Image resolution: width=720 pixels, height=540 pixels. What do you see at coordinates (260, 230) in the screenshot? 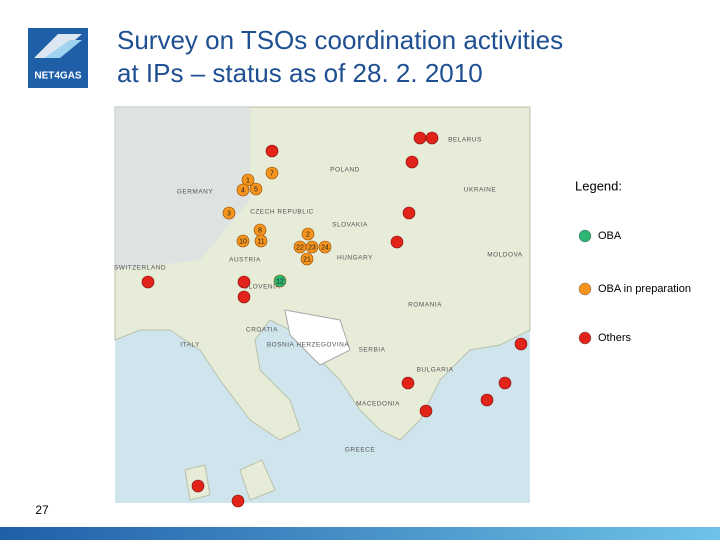
I see `ip-marker-label: 8` at bounding box center [260, 230].